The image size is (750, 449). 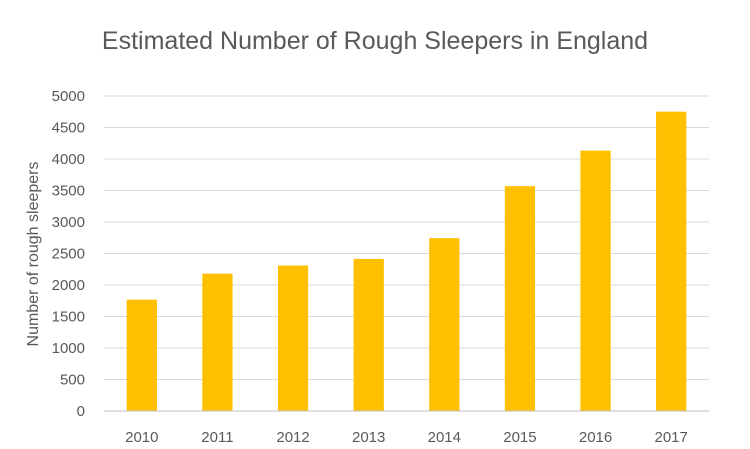 What do you see at coordinates (368, 437) in the screenshot?
I see `x-tick-label: 2013` at bounding box center [368, 437].